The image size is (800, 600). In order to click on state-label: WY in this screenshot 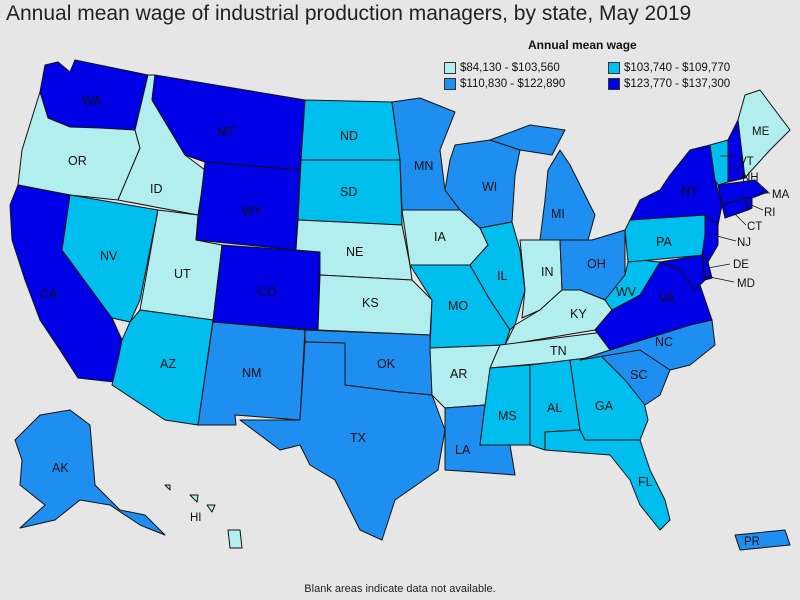, I will do `click(252, 211)`.